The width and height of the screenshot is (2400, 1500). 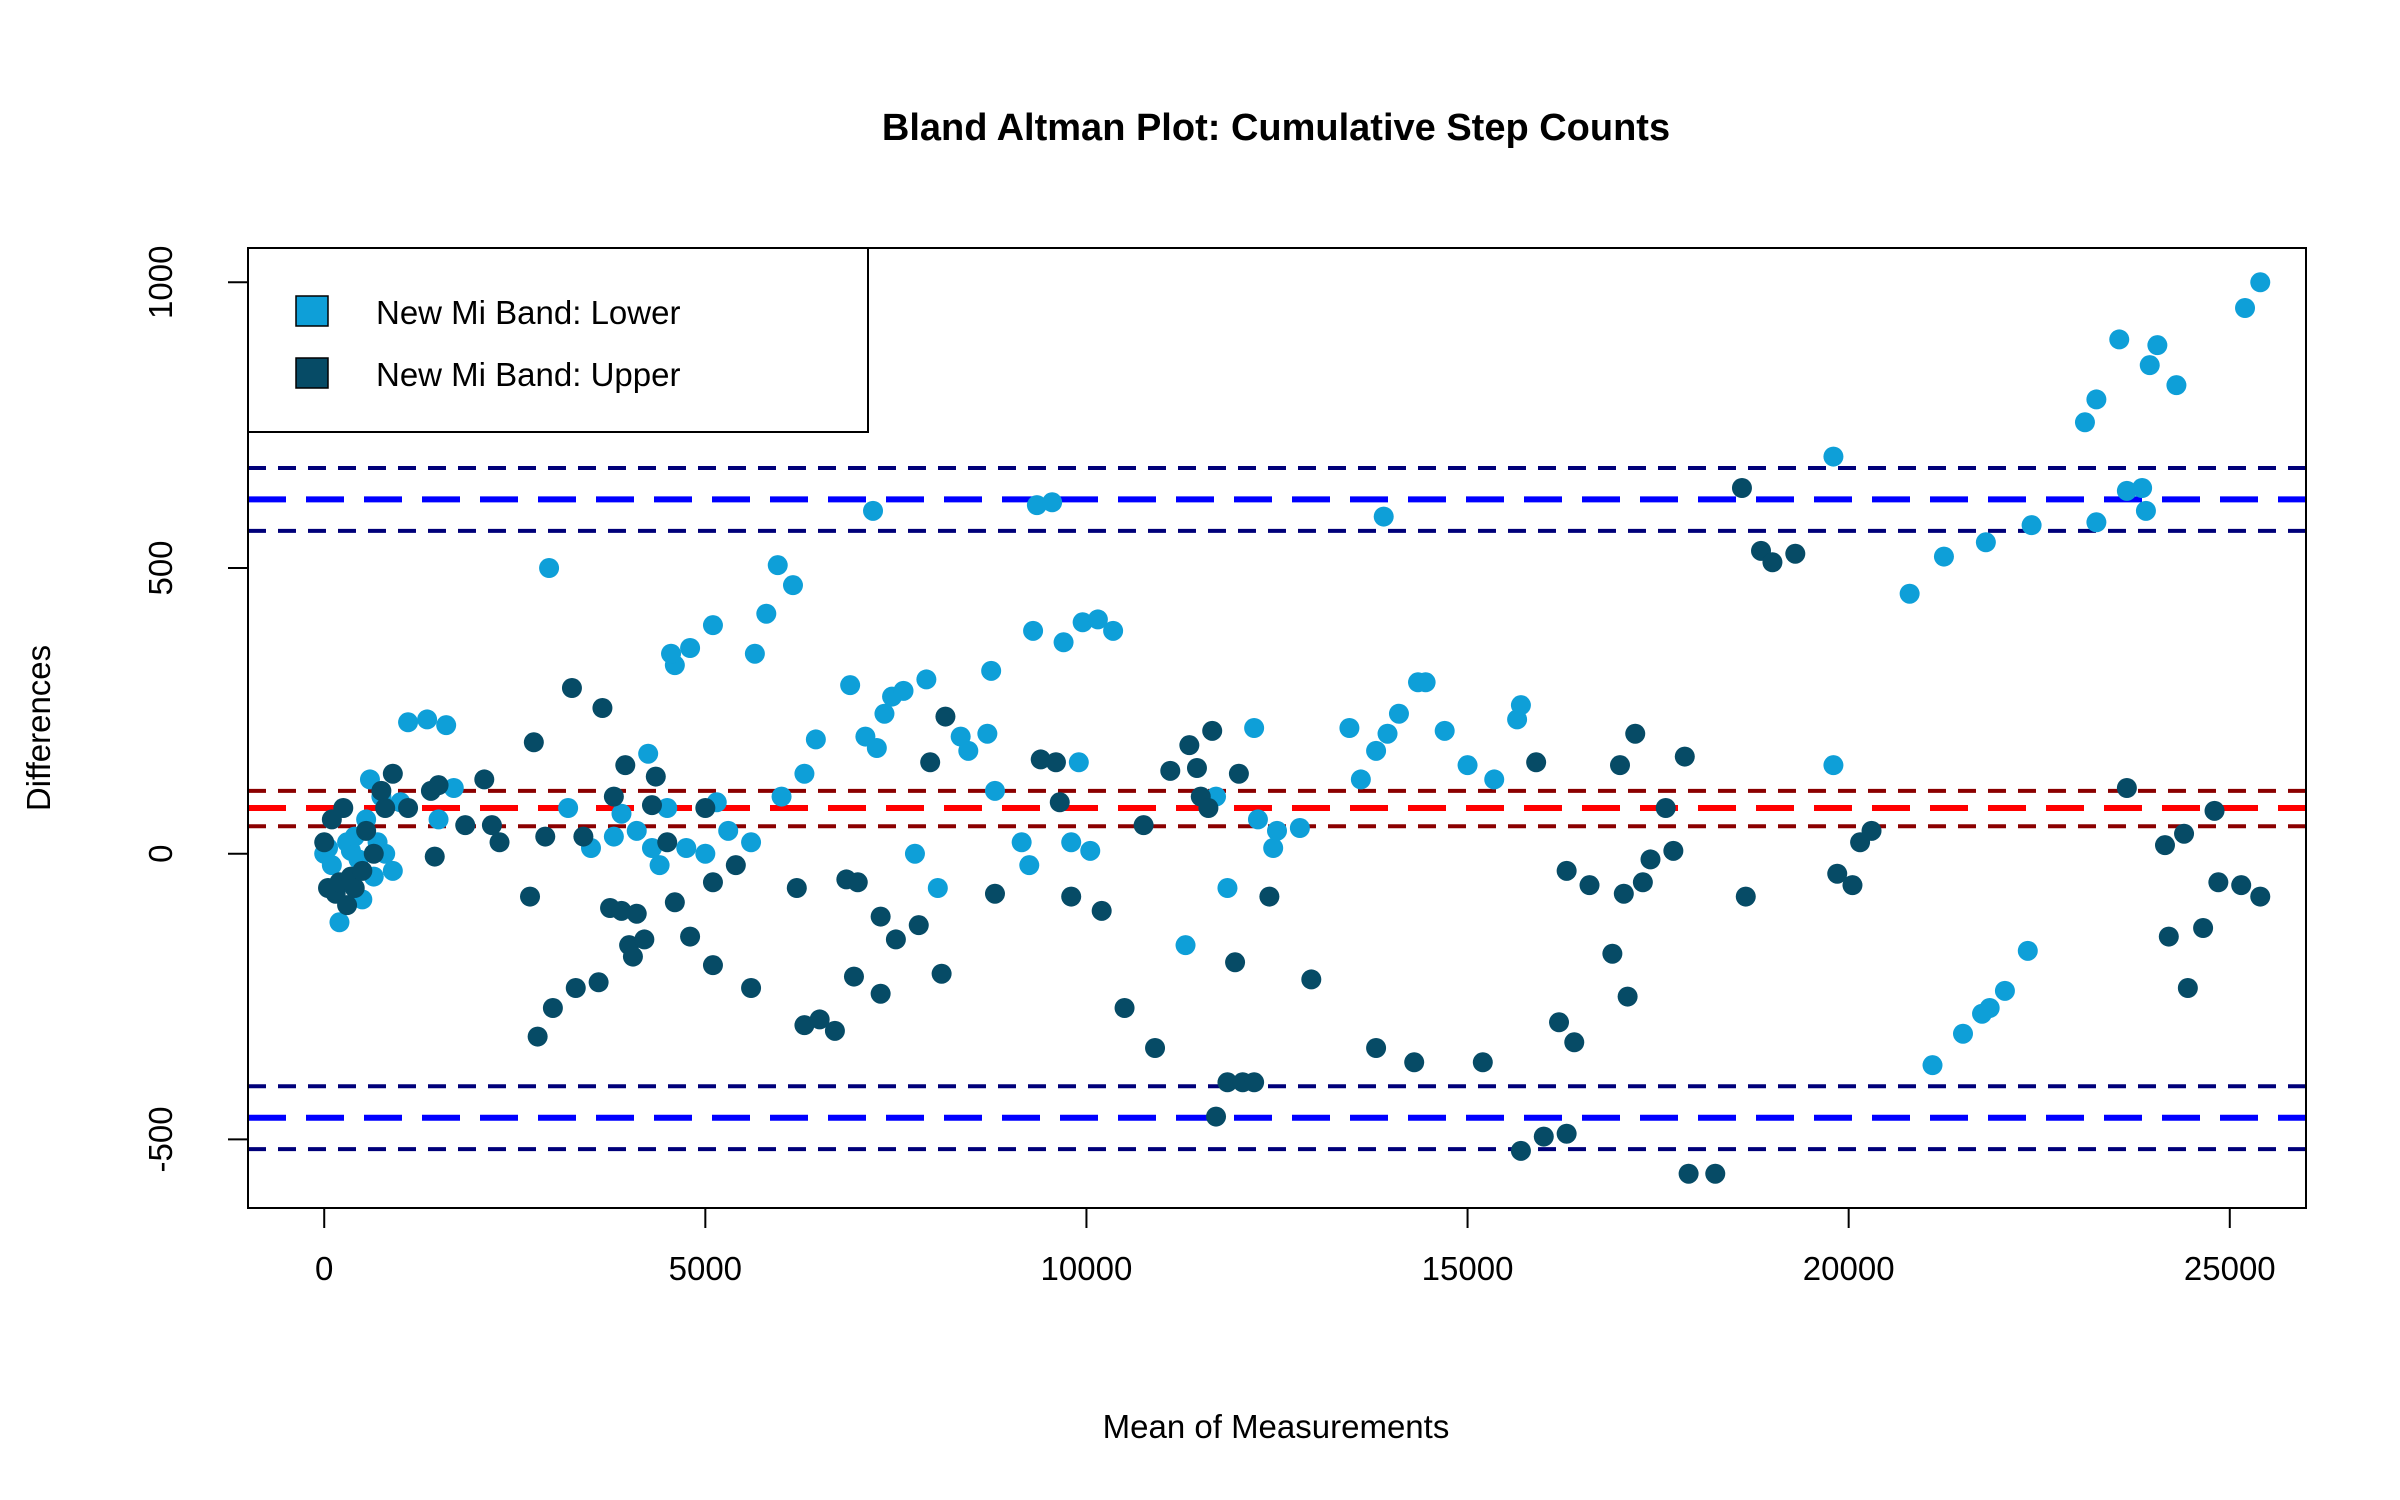 I want to click on x-tick-label-2: 10000, so click(x=1087, y=1268).